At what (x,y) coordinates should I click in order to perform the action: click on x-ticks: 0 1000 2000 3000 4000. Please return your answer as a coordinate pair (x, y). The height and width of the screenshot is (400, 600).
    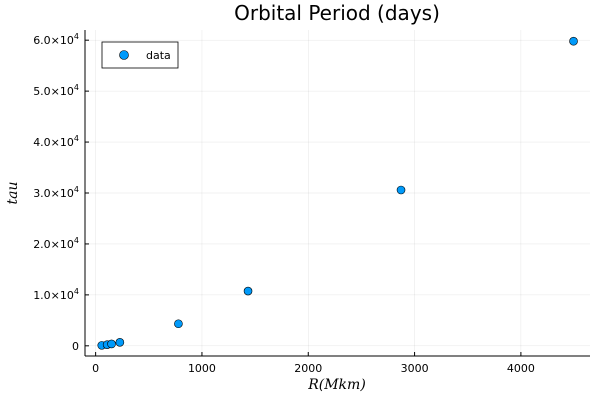
    Looking at the image, I should click on (313, 363).